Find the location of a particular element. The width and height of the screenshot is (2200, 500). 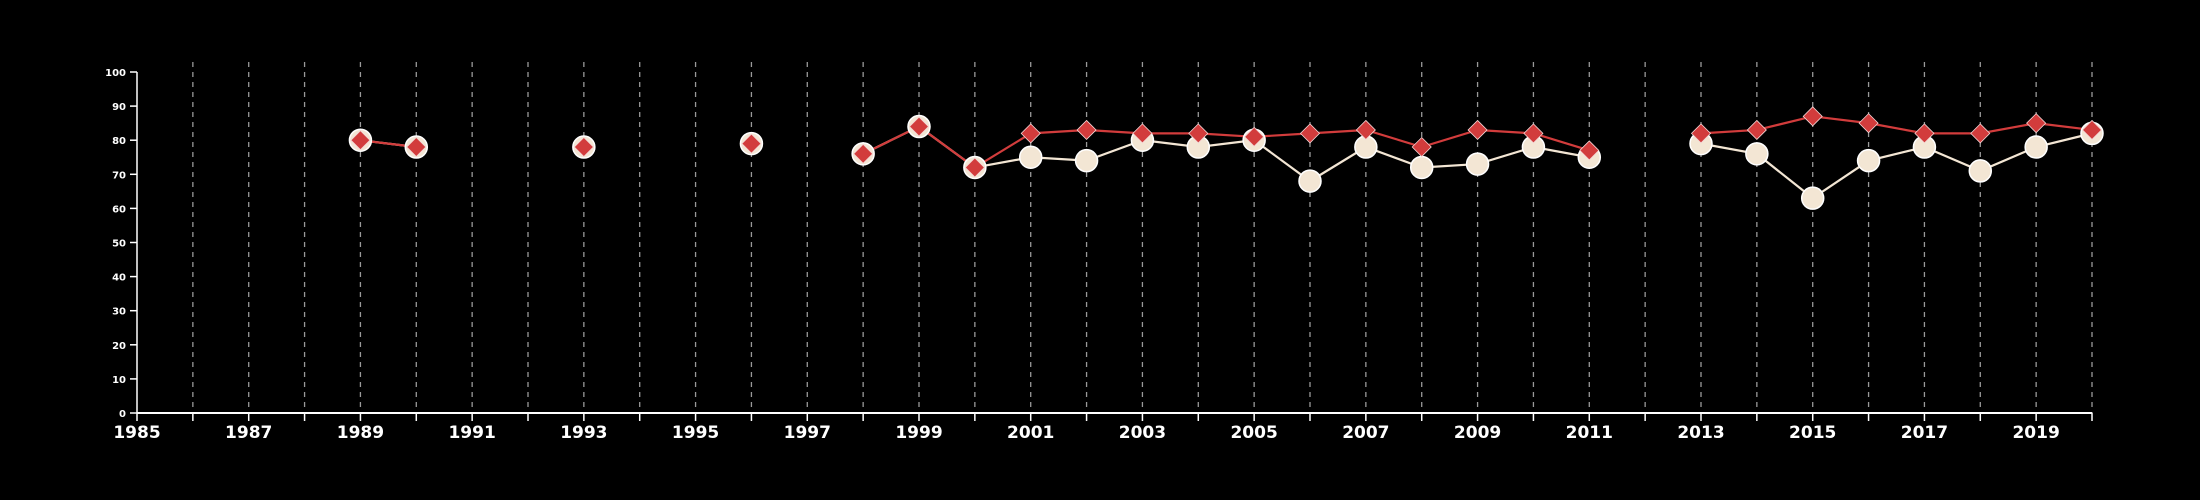

x-tick-label-1985: 1985 is located at coordinates (136, 433).